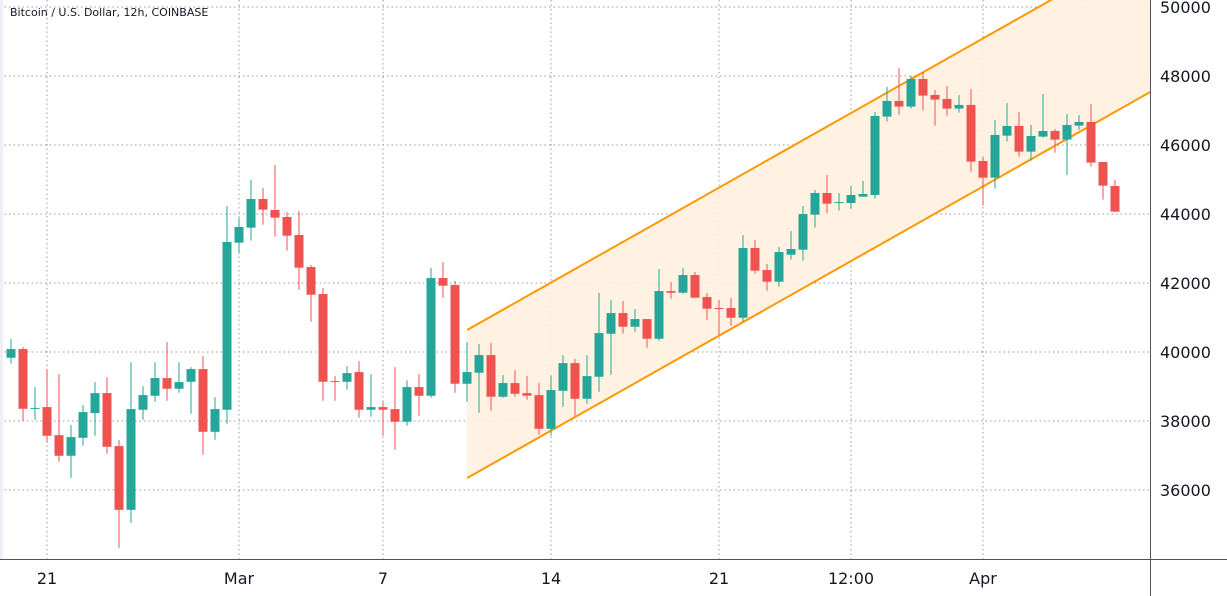  Describe the element at coordinates (1, 279) in the screenshot. I see `left-edge-strip` at that location.